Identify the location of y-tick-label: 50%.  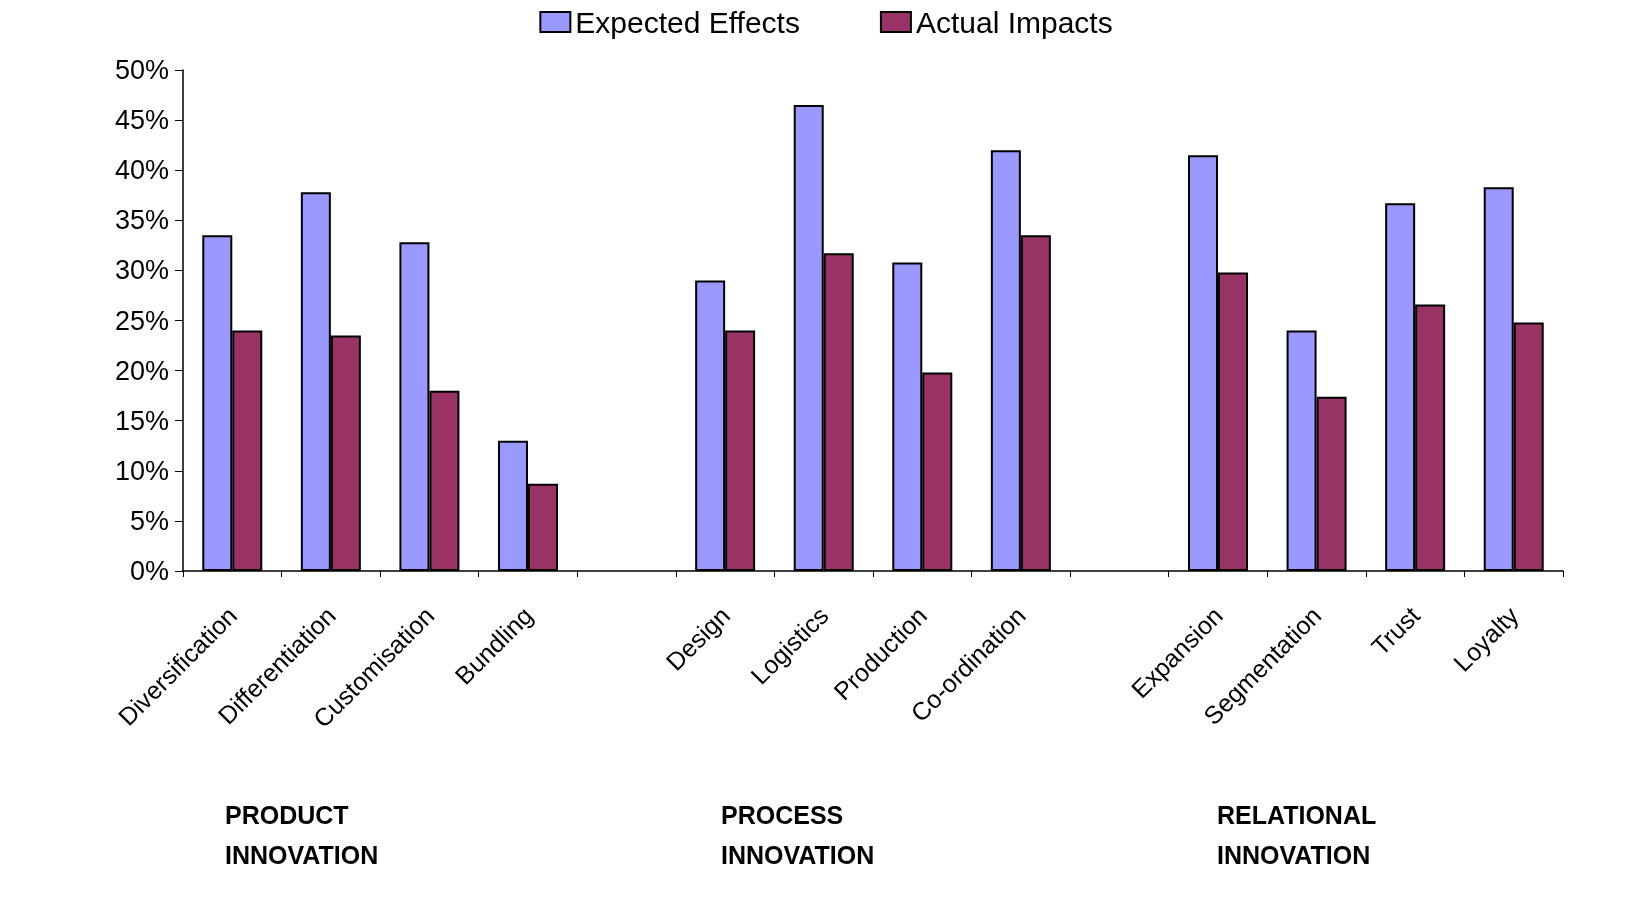
(141, 70).